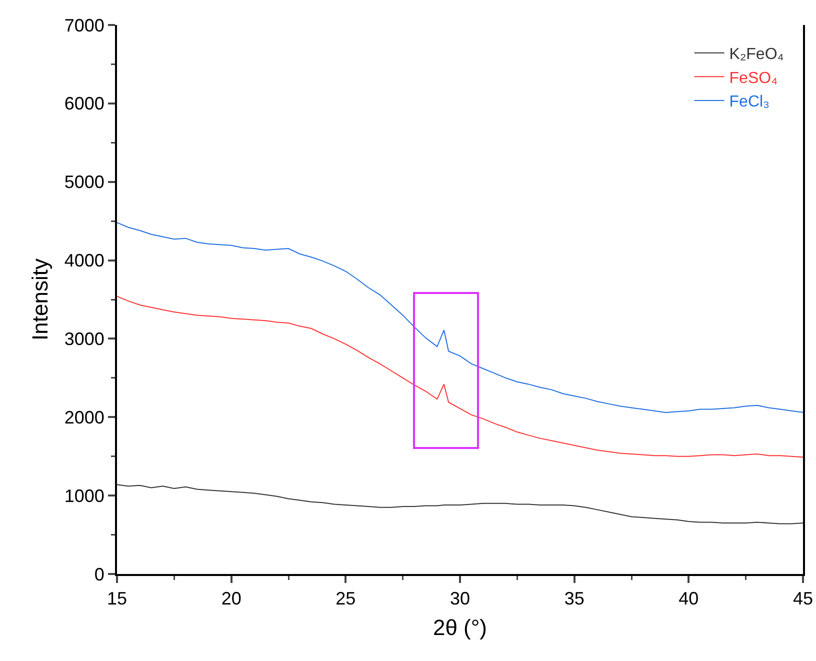  What do you see at coordinates (574, 598) in the screenshot?
I see `x-tick-label: 35` at bounding box center [574, 598].